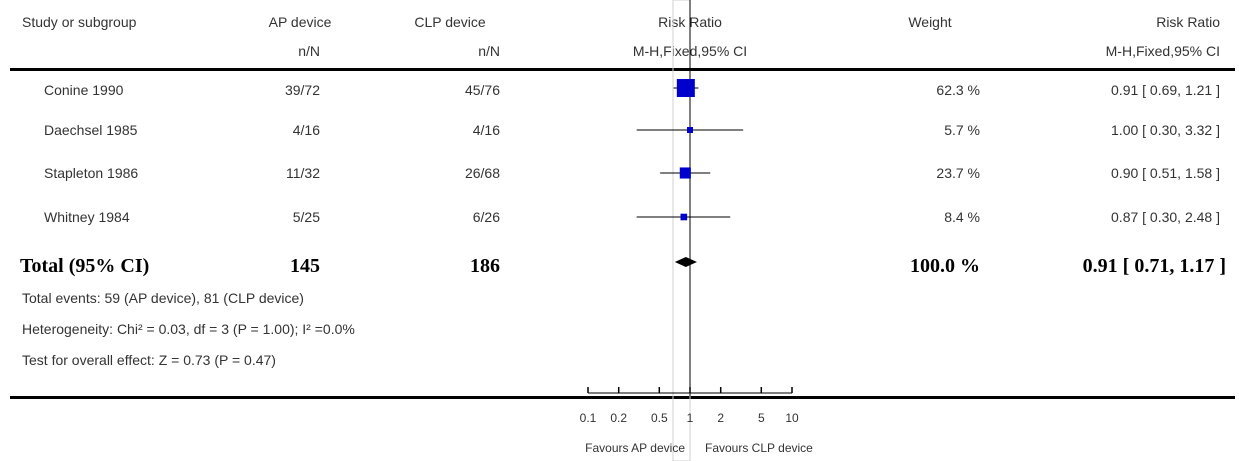 This screenshot has height=461, width=1239. I want to click on study-events-group1: 39/72, so click(302, 90).